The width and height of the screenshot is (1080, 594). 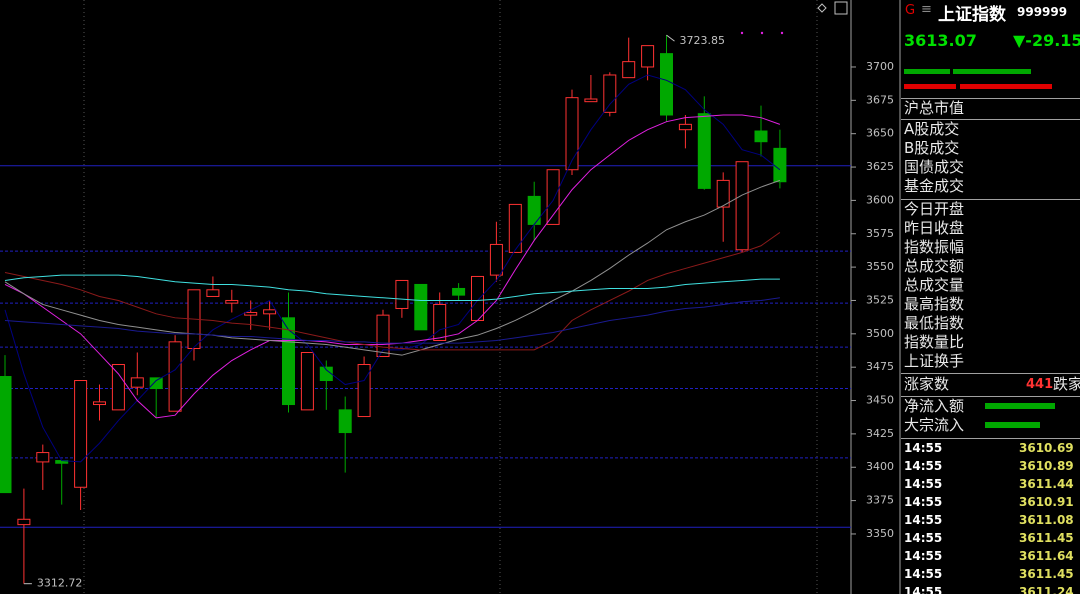 I want to click on tick-price: 3611.24, so click(x=1046, y=589).